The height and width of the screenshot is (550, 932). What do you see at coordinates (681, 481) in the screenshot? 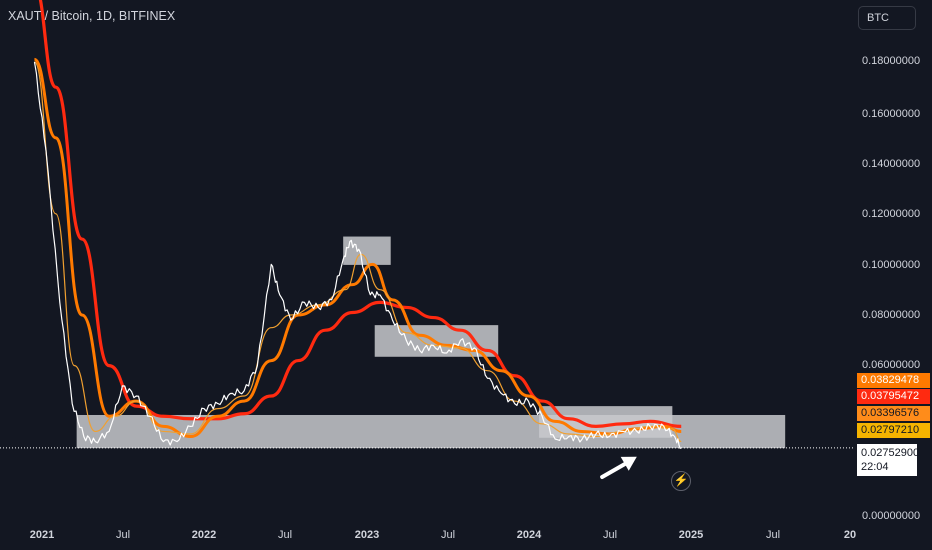
I see `lightning-bolt-icon: ⚡` at bounding box center [681, 481].